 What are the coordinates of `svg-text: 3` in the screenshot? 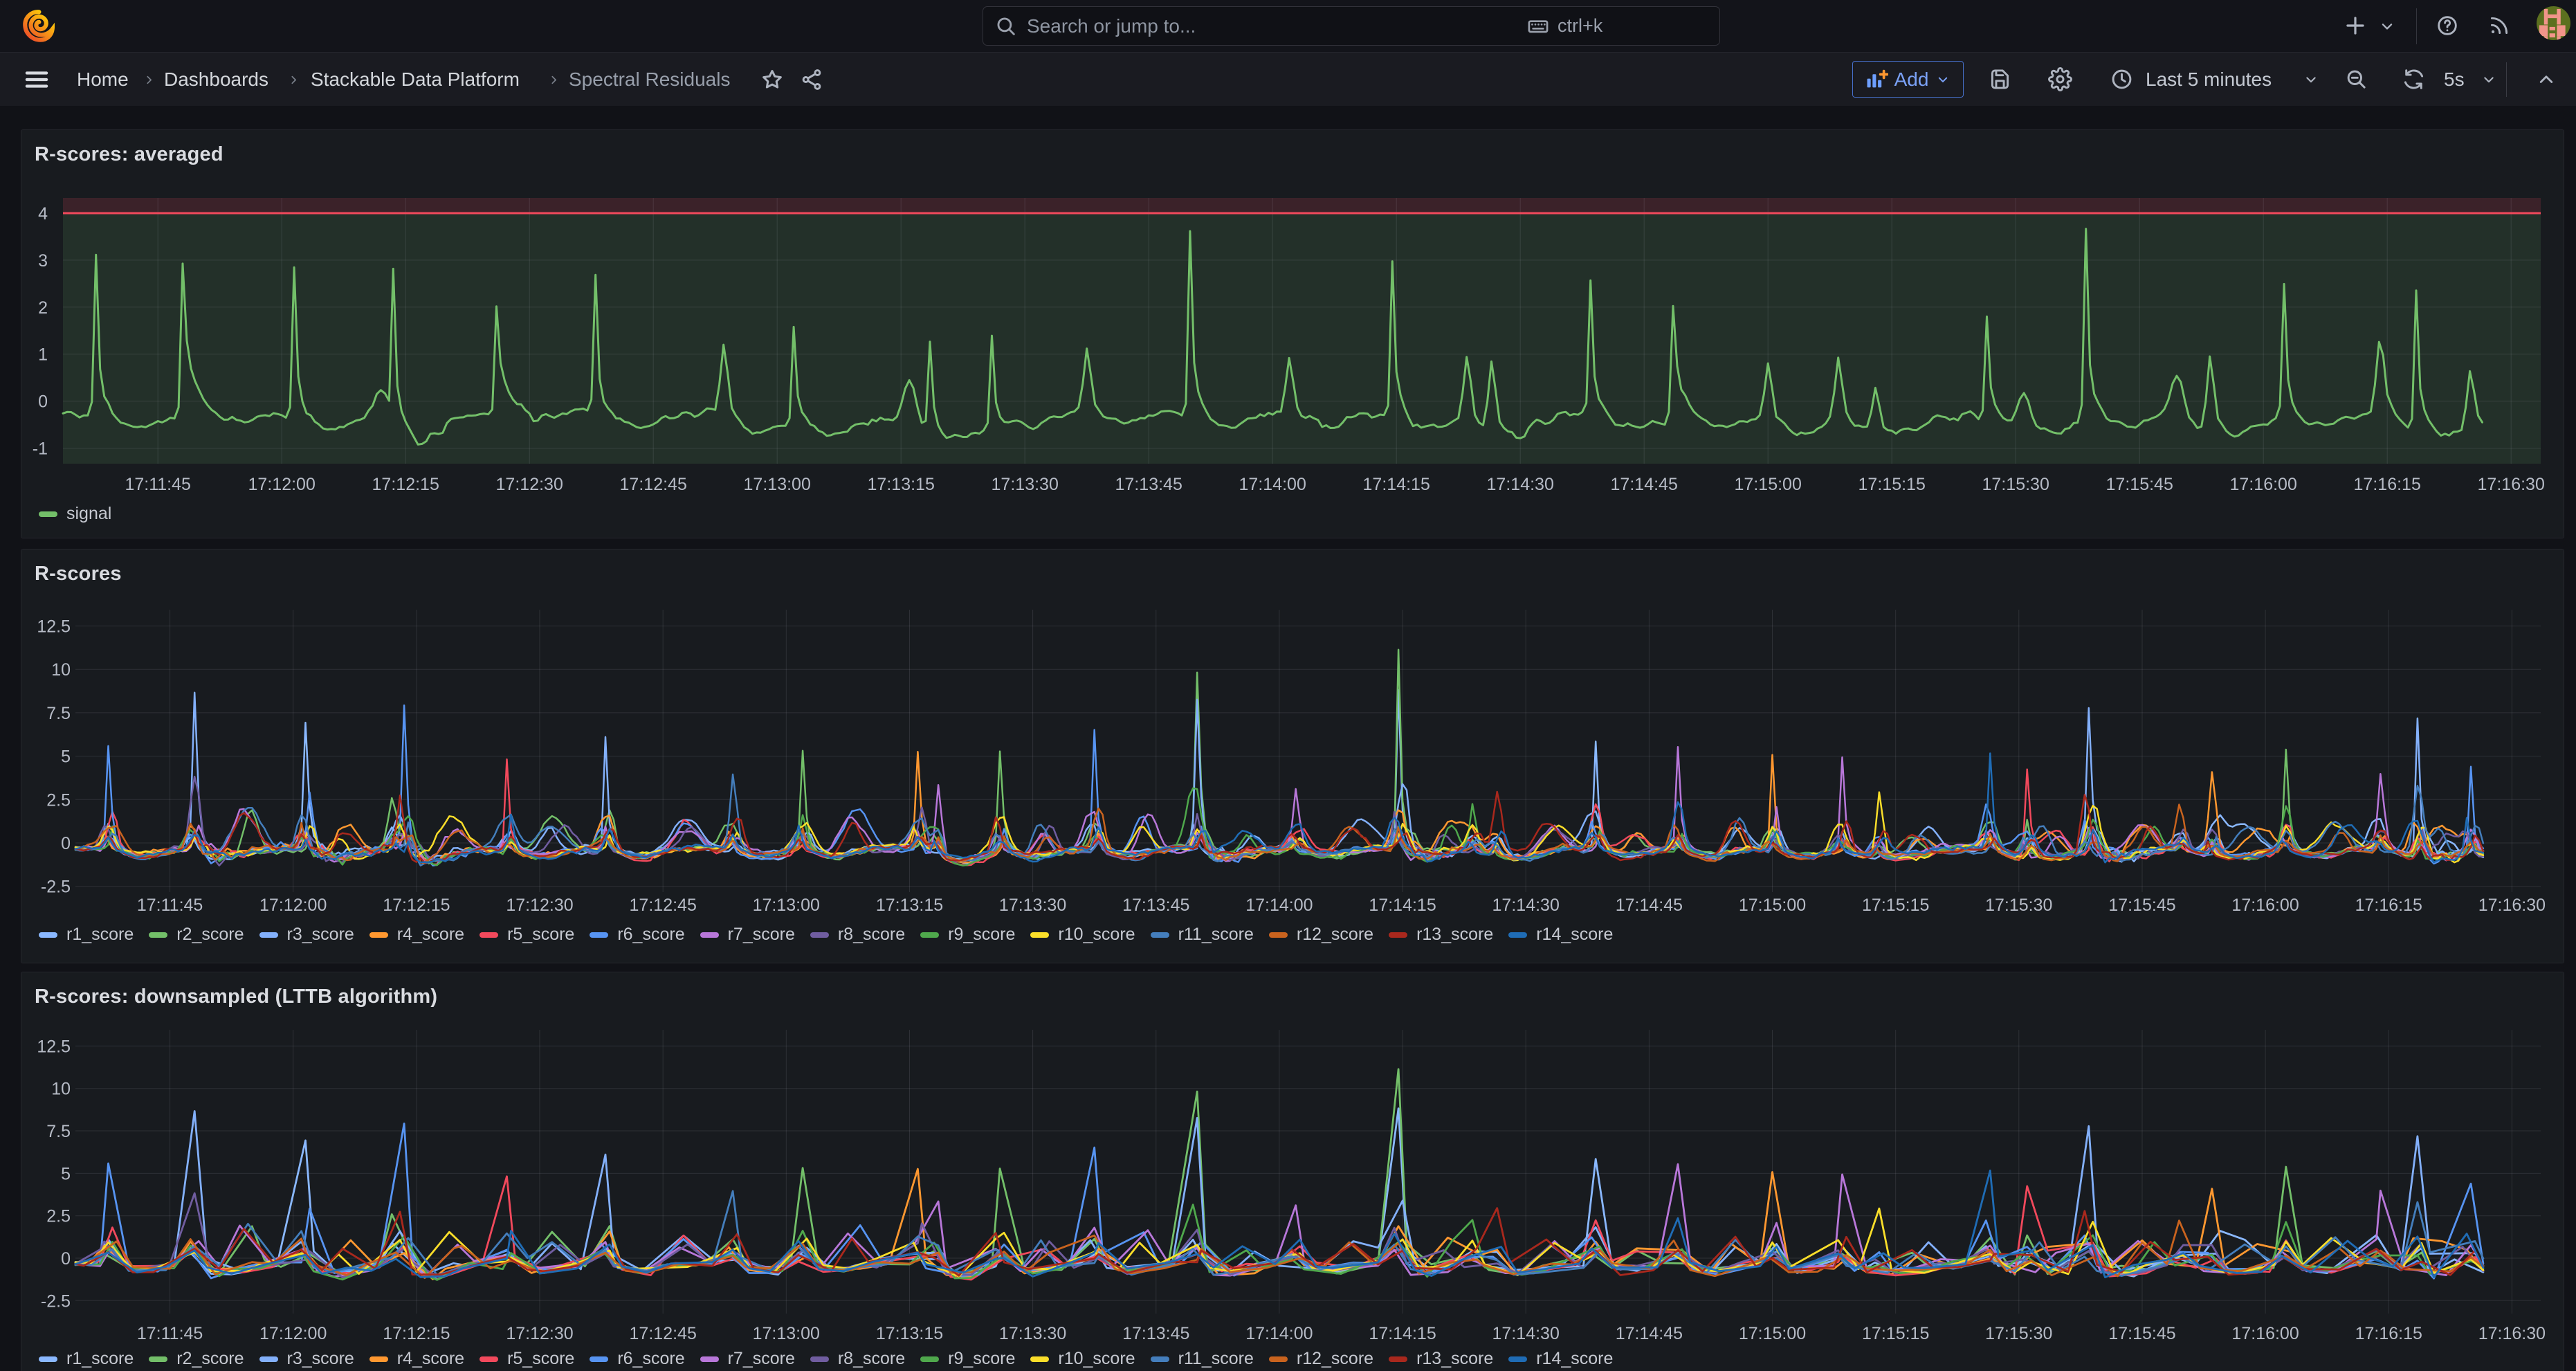 It's located at (43, 261).